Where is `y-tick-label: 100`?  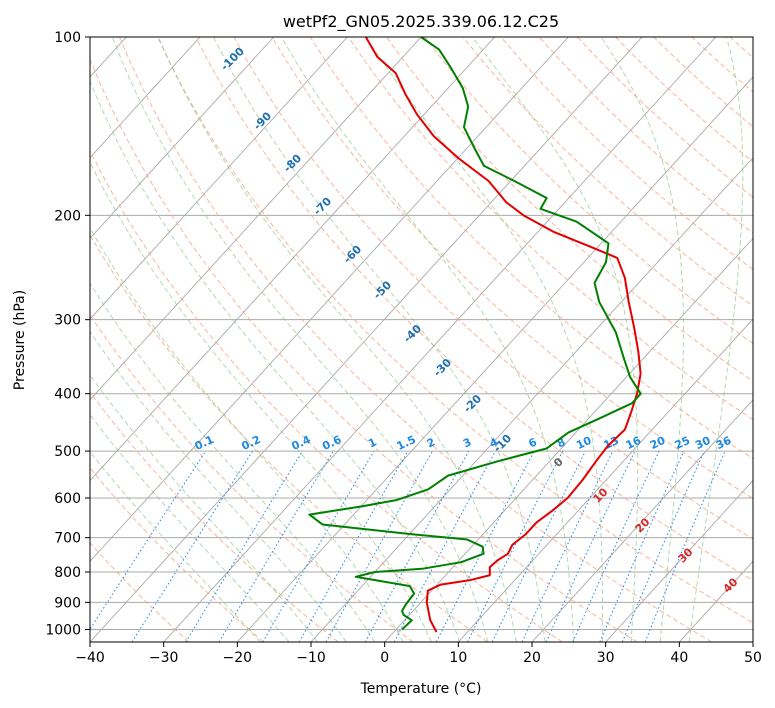 y-tick-label: 100 is located at coordinates (67, 38).